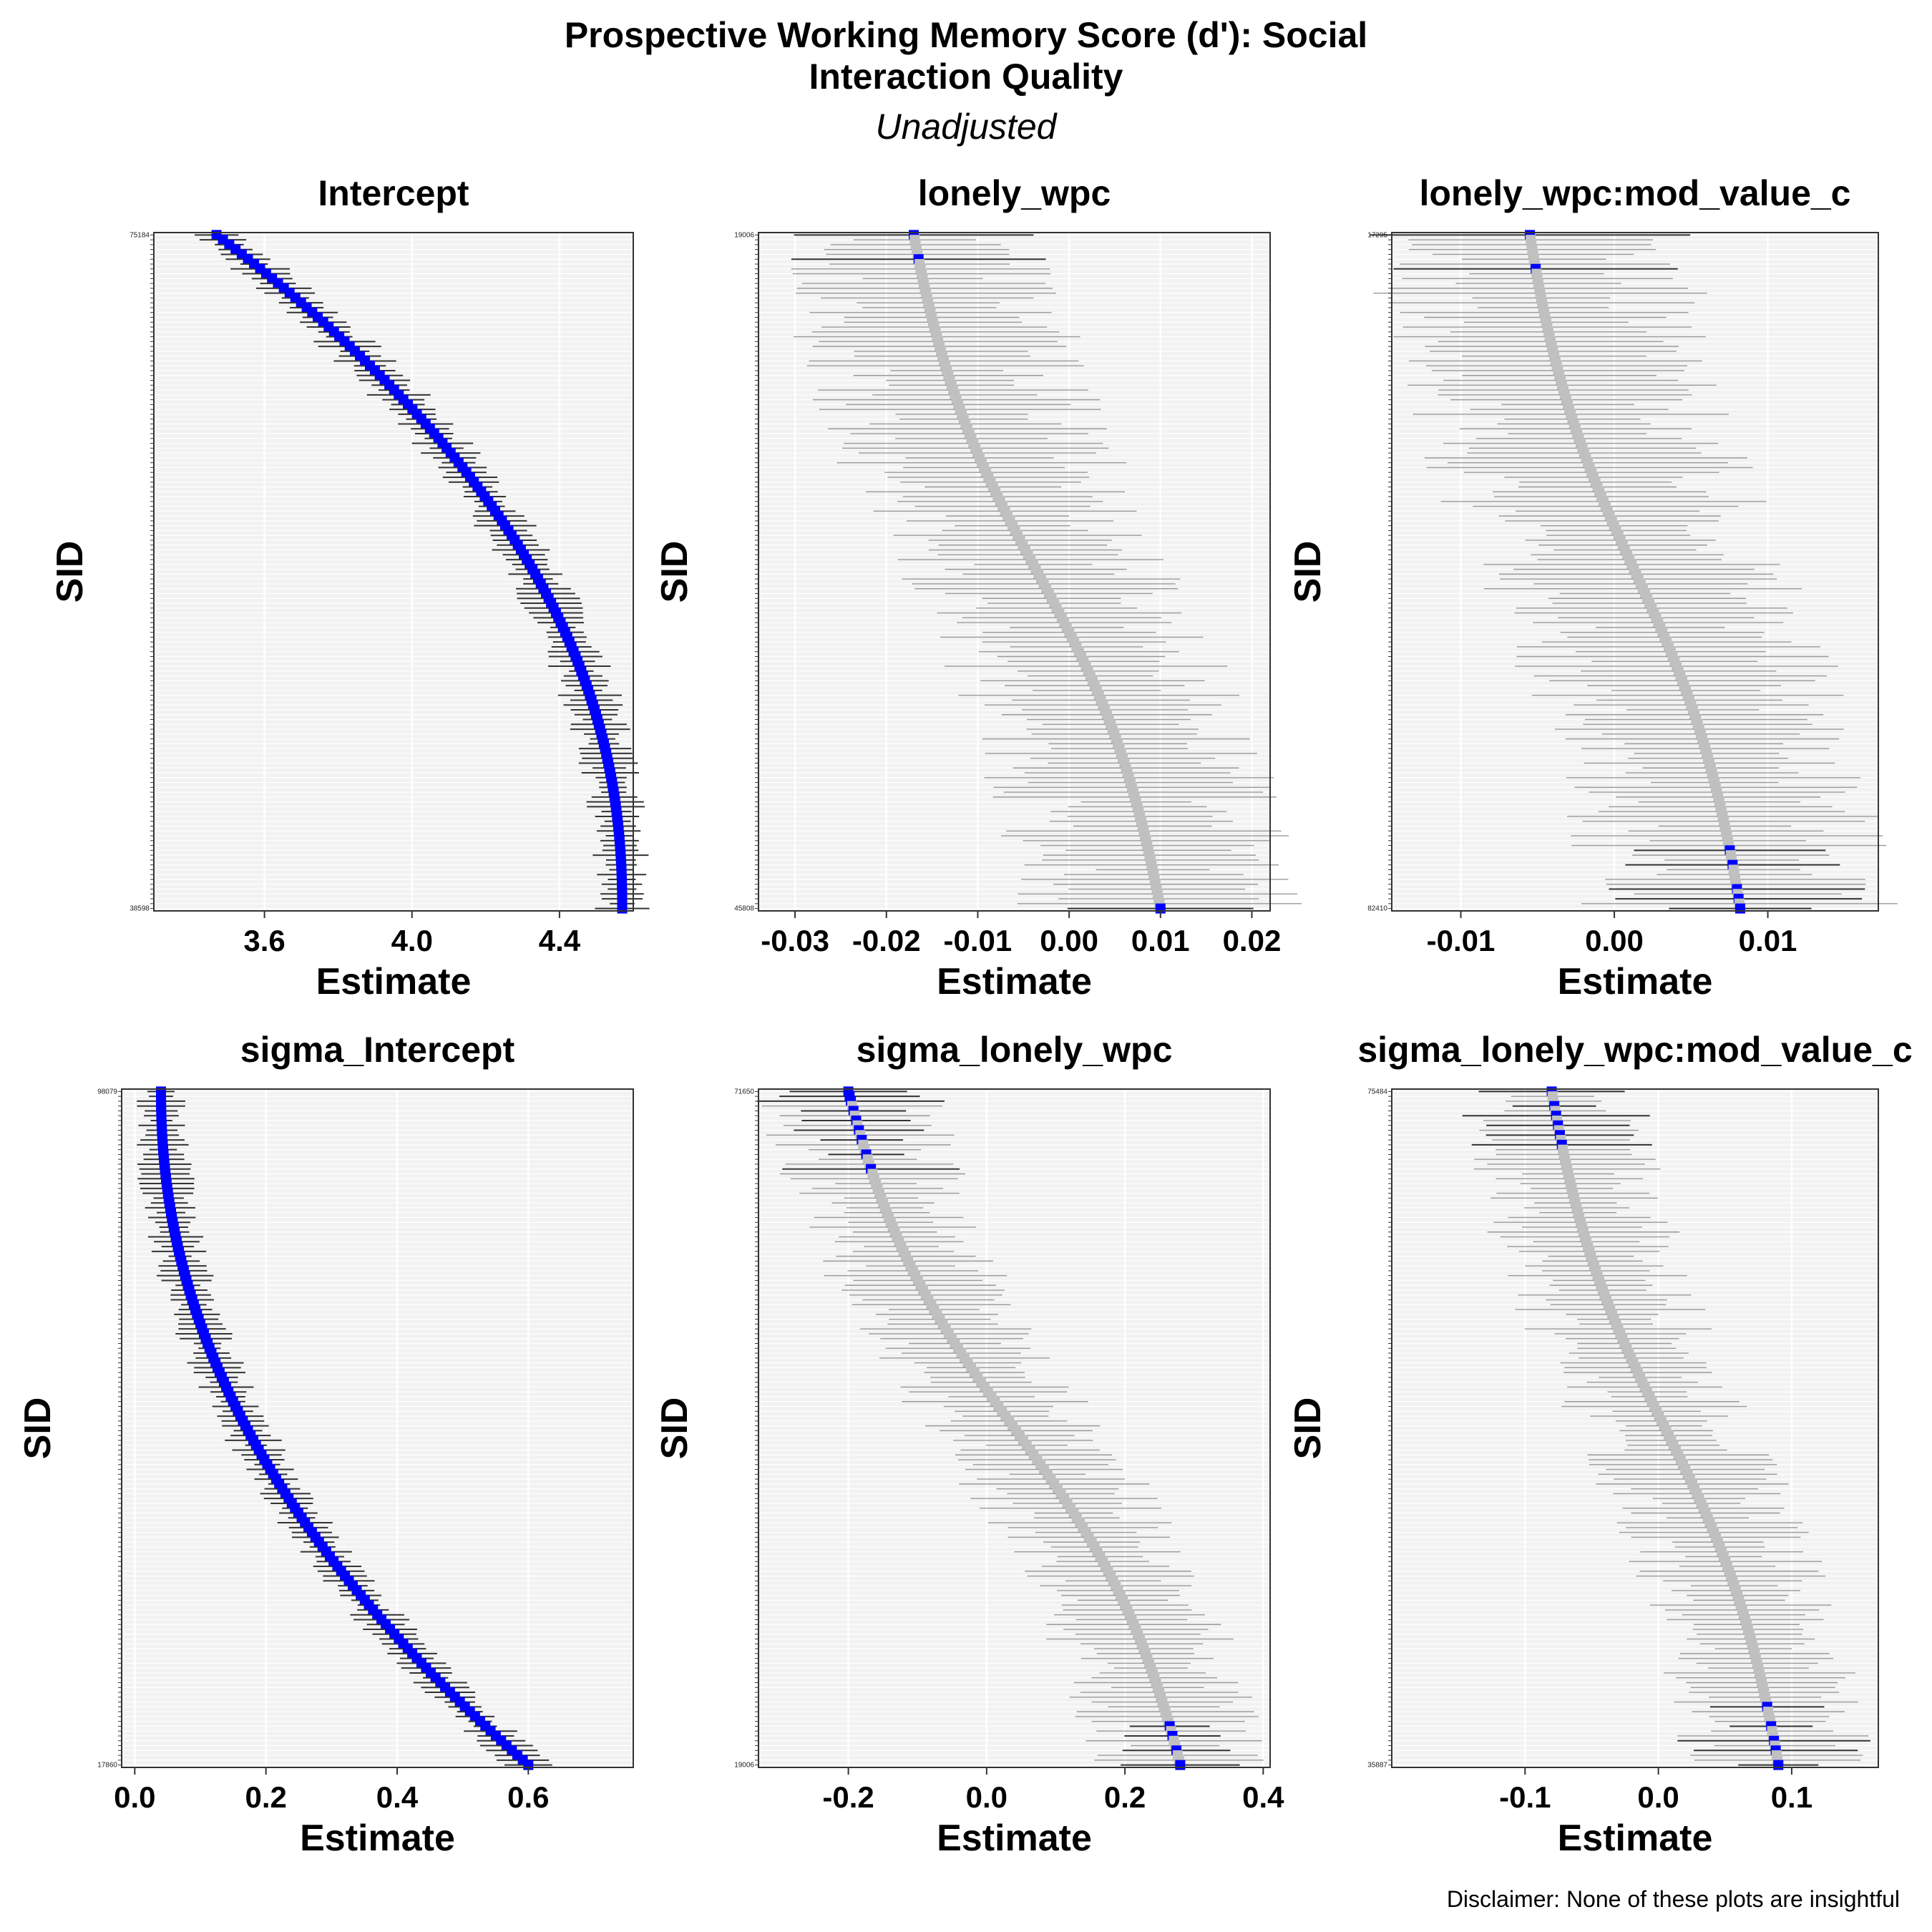  What do you see at coordinates (264, 940) in the screenshot?
I see `x-tick-label: 3.6` at bounding box center [264, 940].